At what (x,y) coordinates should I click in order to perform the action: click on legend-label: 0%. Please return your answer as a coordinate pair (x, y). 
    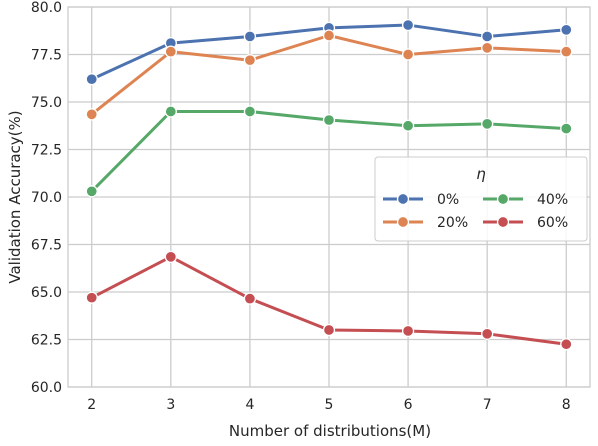
    Looking at the image, I should click on (448, 200).